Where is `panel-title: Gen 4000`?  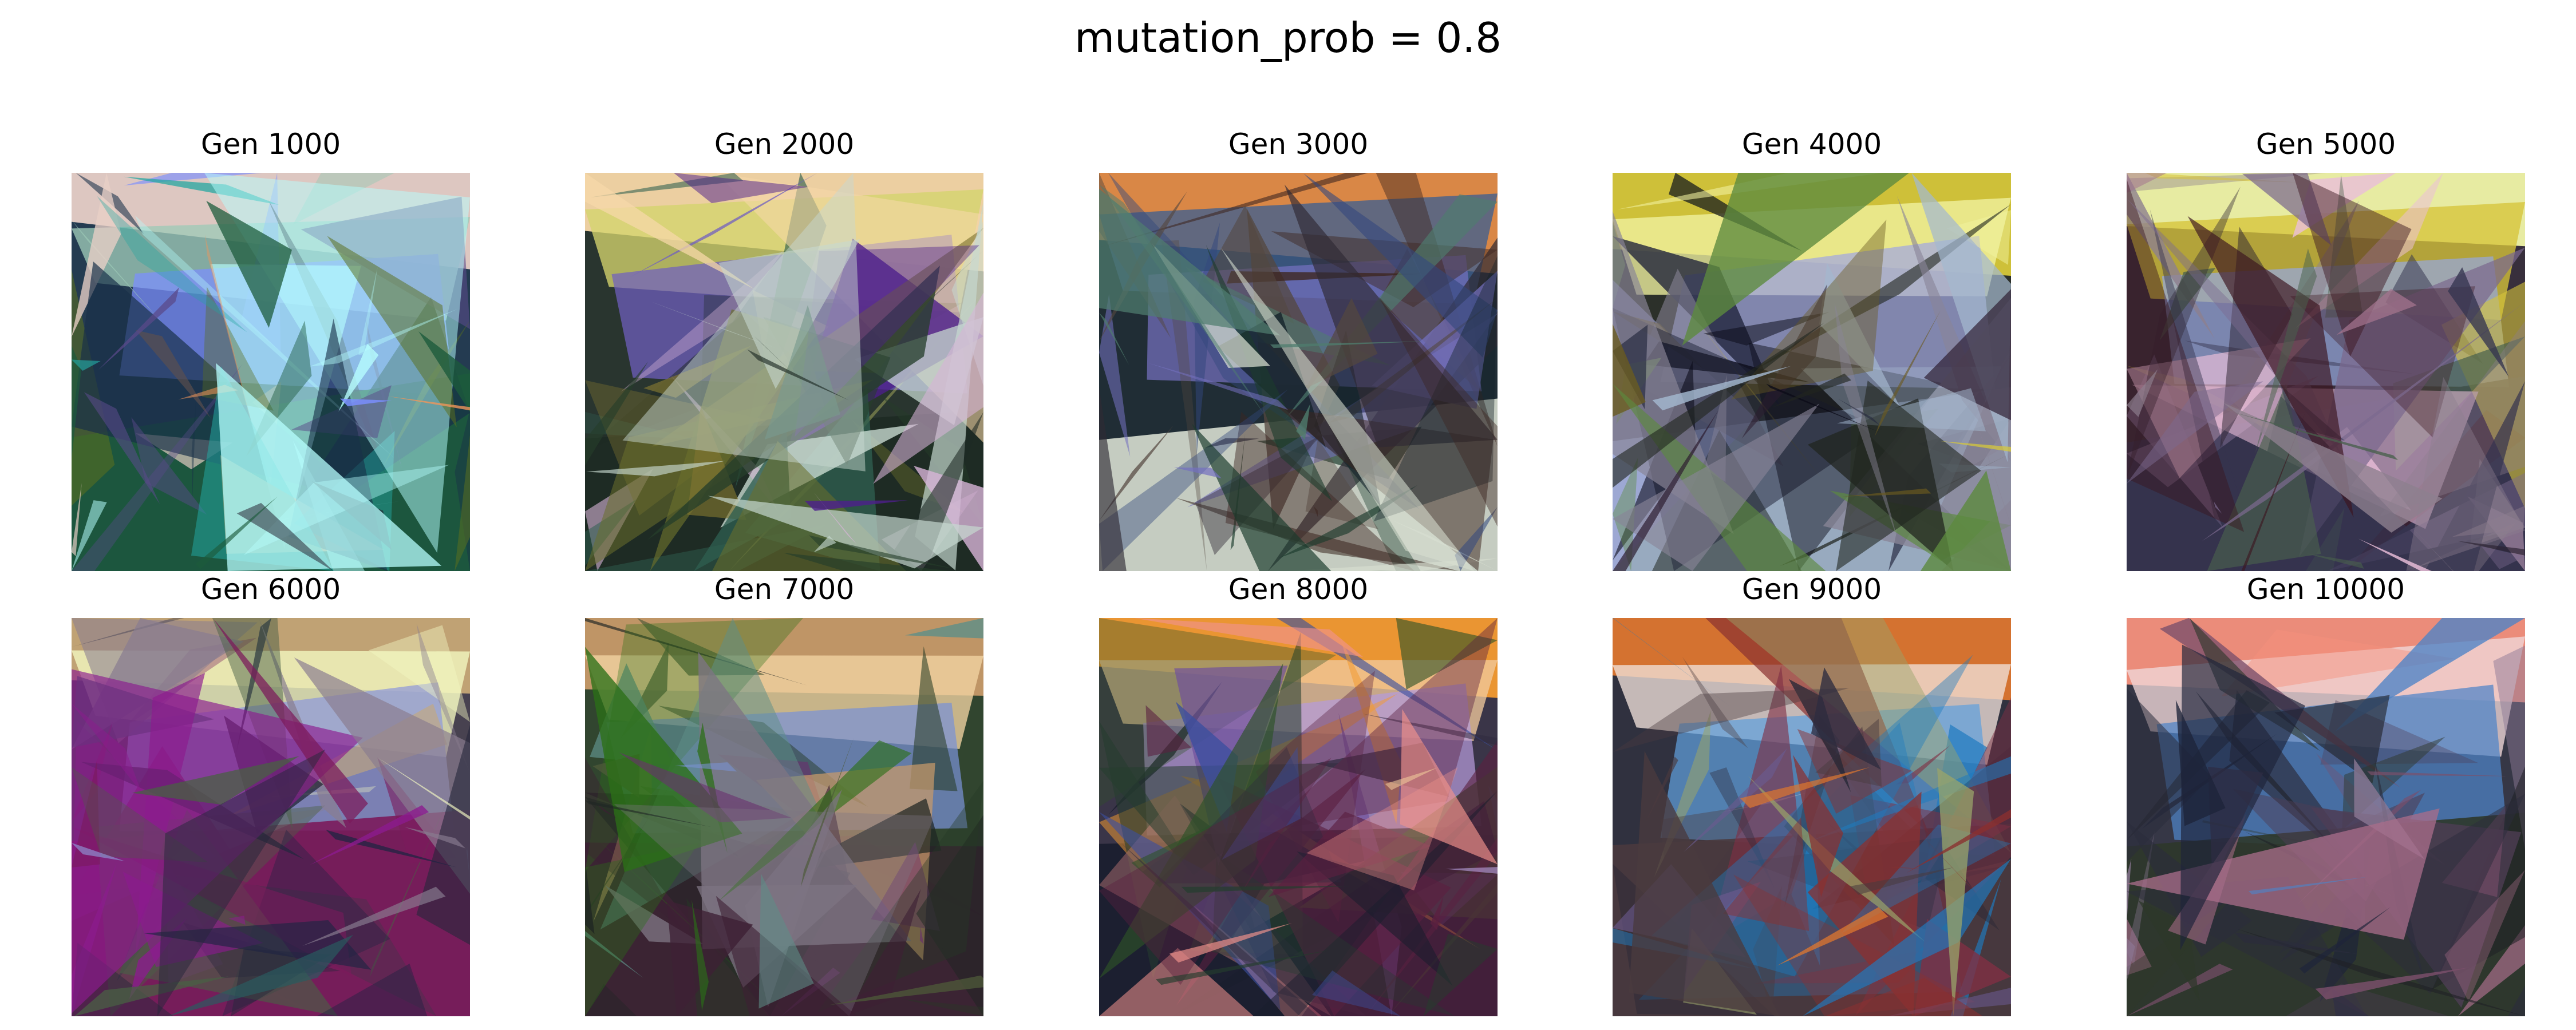
panel-title: Gen 4000 is located at coordinates (1811, 144).